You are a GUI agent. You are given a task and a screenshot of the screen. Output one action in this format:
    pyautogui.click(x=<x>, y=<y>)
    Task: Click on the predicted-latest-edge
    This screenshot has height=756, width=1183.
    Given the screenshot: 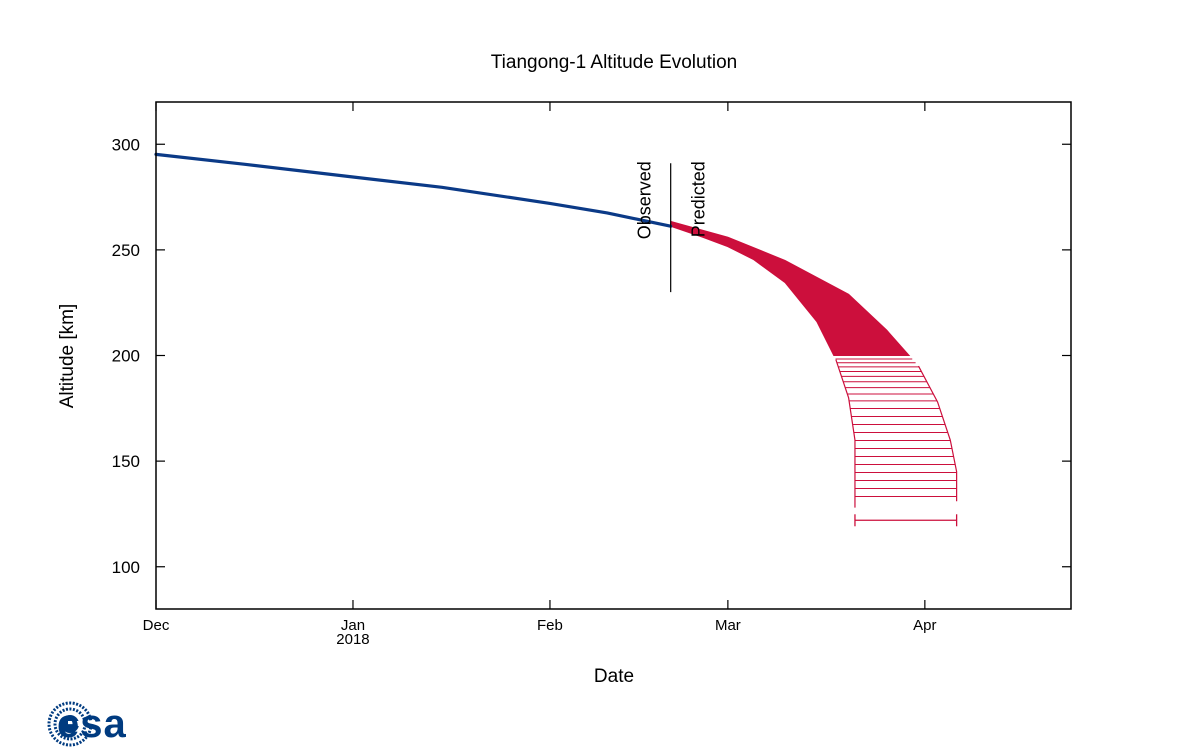 What is the action you would take?
    pyautogui.click(x=937, y=433)
    